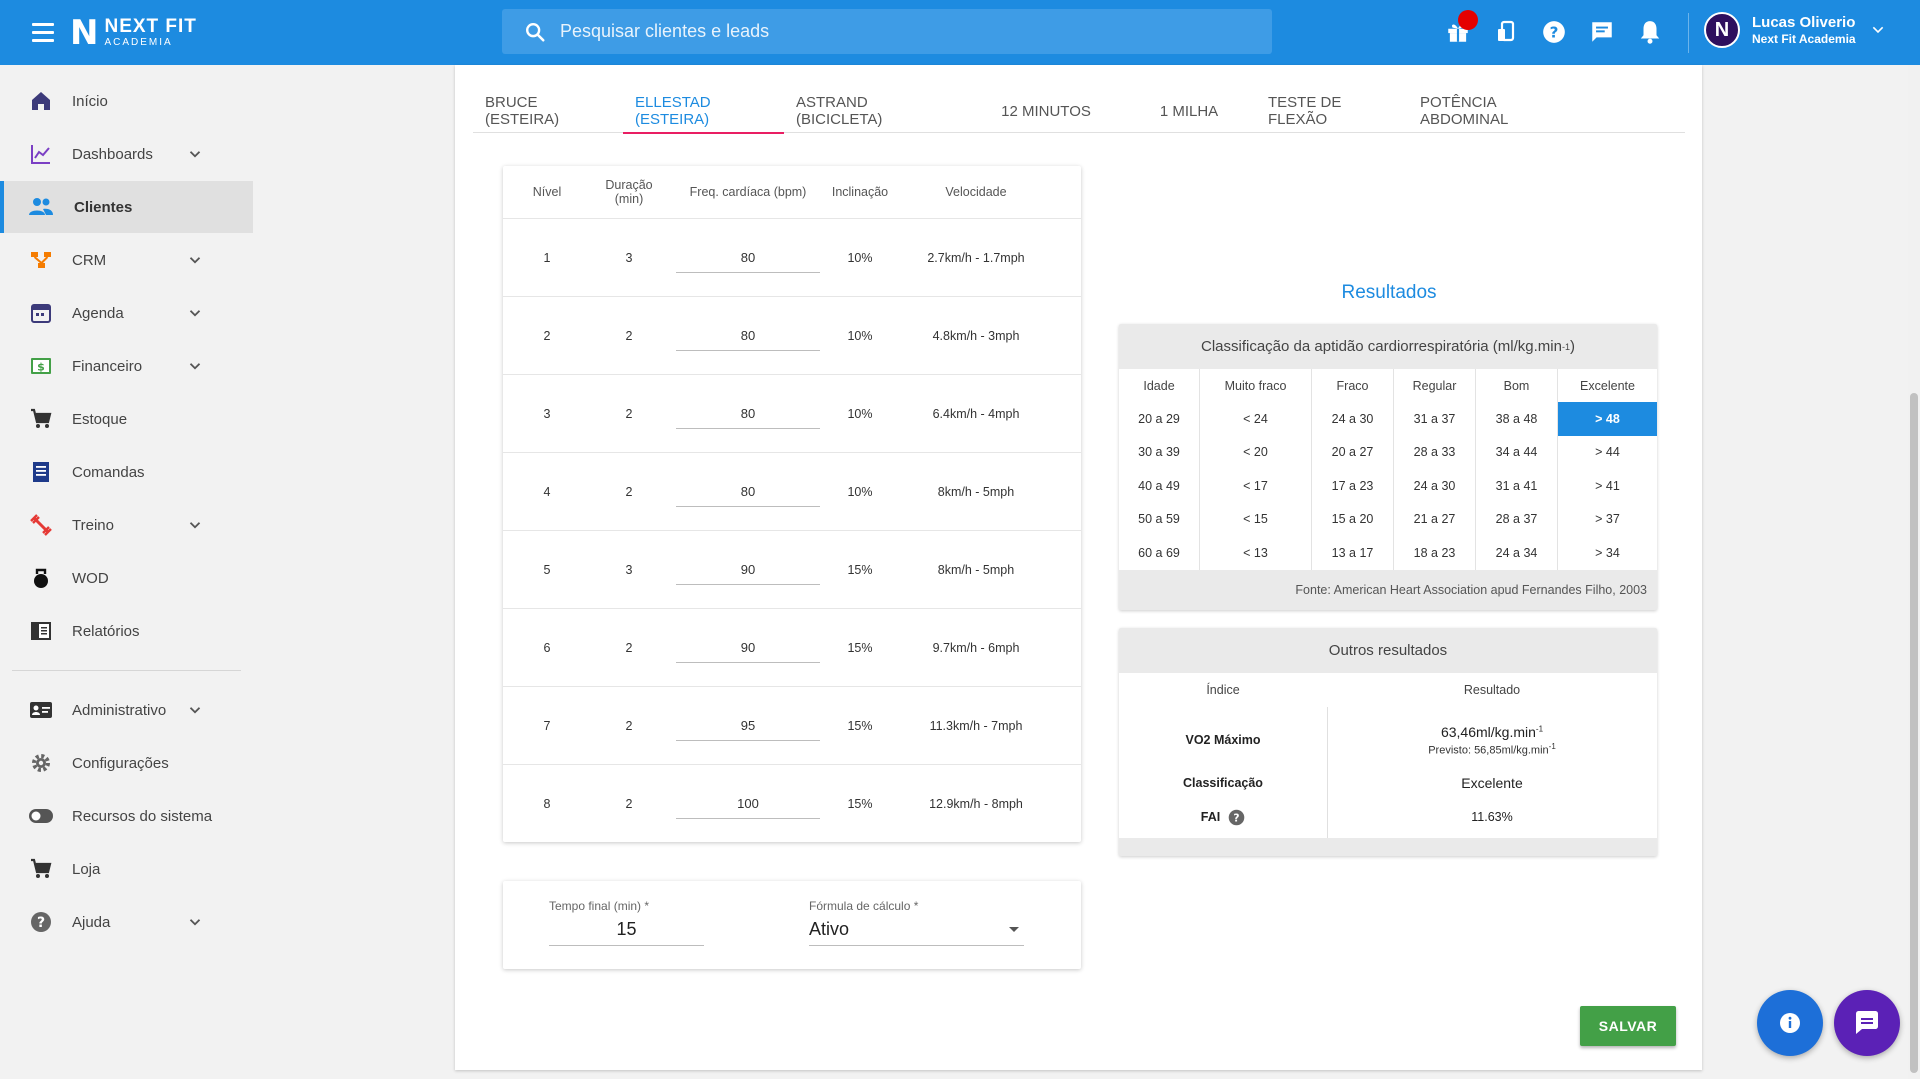 The image size is (1920, 1079). What do you see at coordinates (976, 725) in the screenshot?
I see `stage-speed: 11.3km/h - 7mph` at bounding box center [976, 725].